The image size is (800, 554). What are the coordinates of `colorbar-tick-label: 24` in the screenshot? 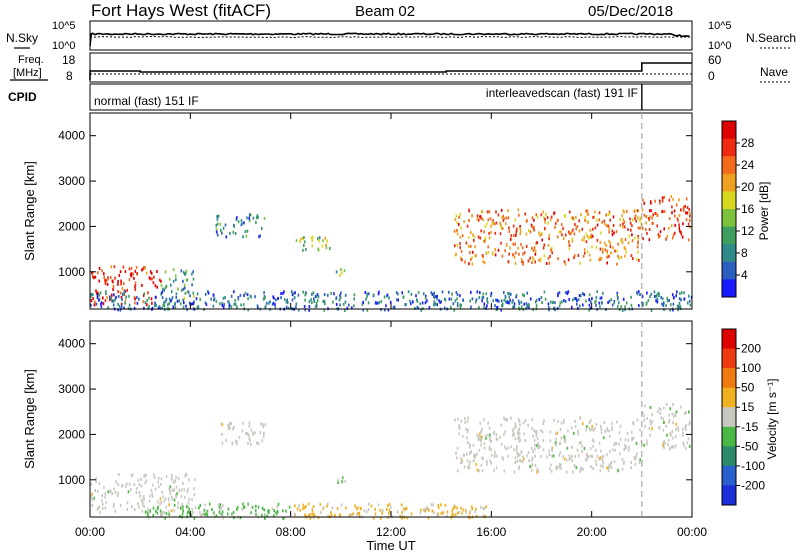 It's located at (748, 165).